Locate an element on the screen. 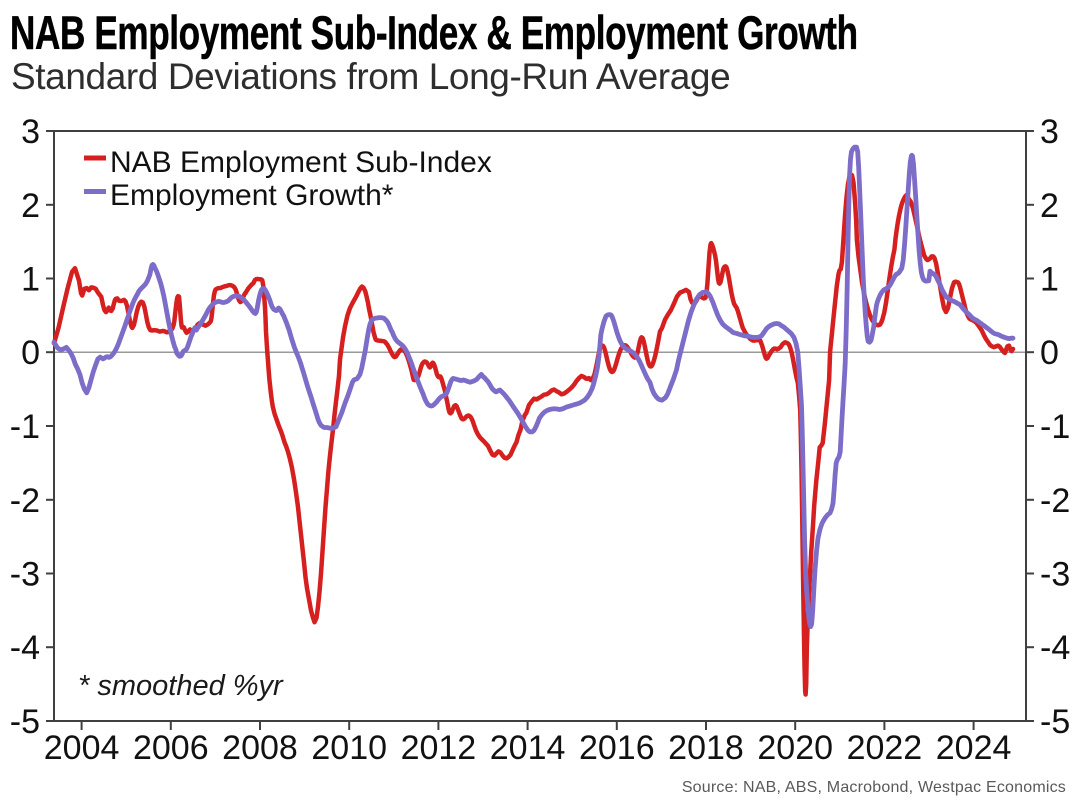  svg-text: 2008 is located at coordinates (260, 748).